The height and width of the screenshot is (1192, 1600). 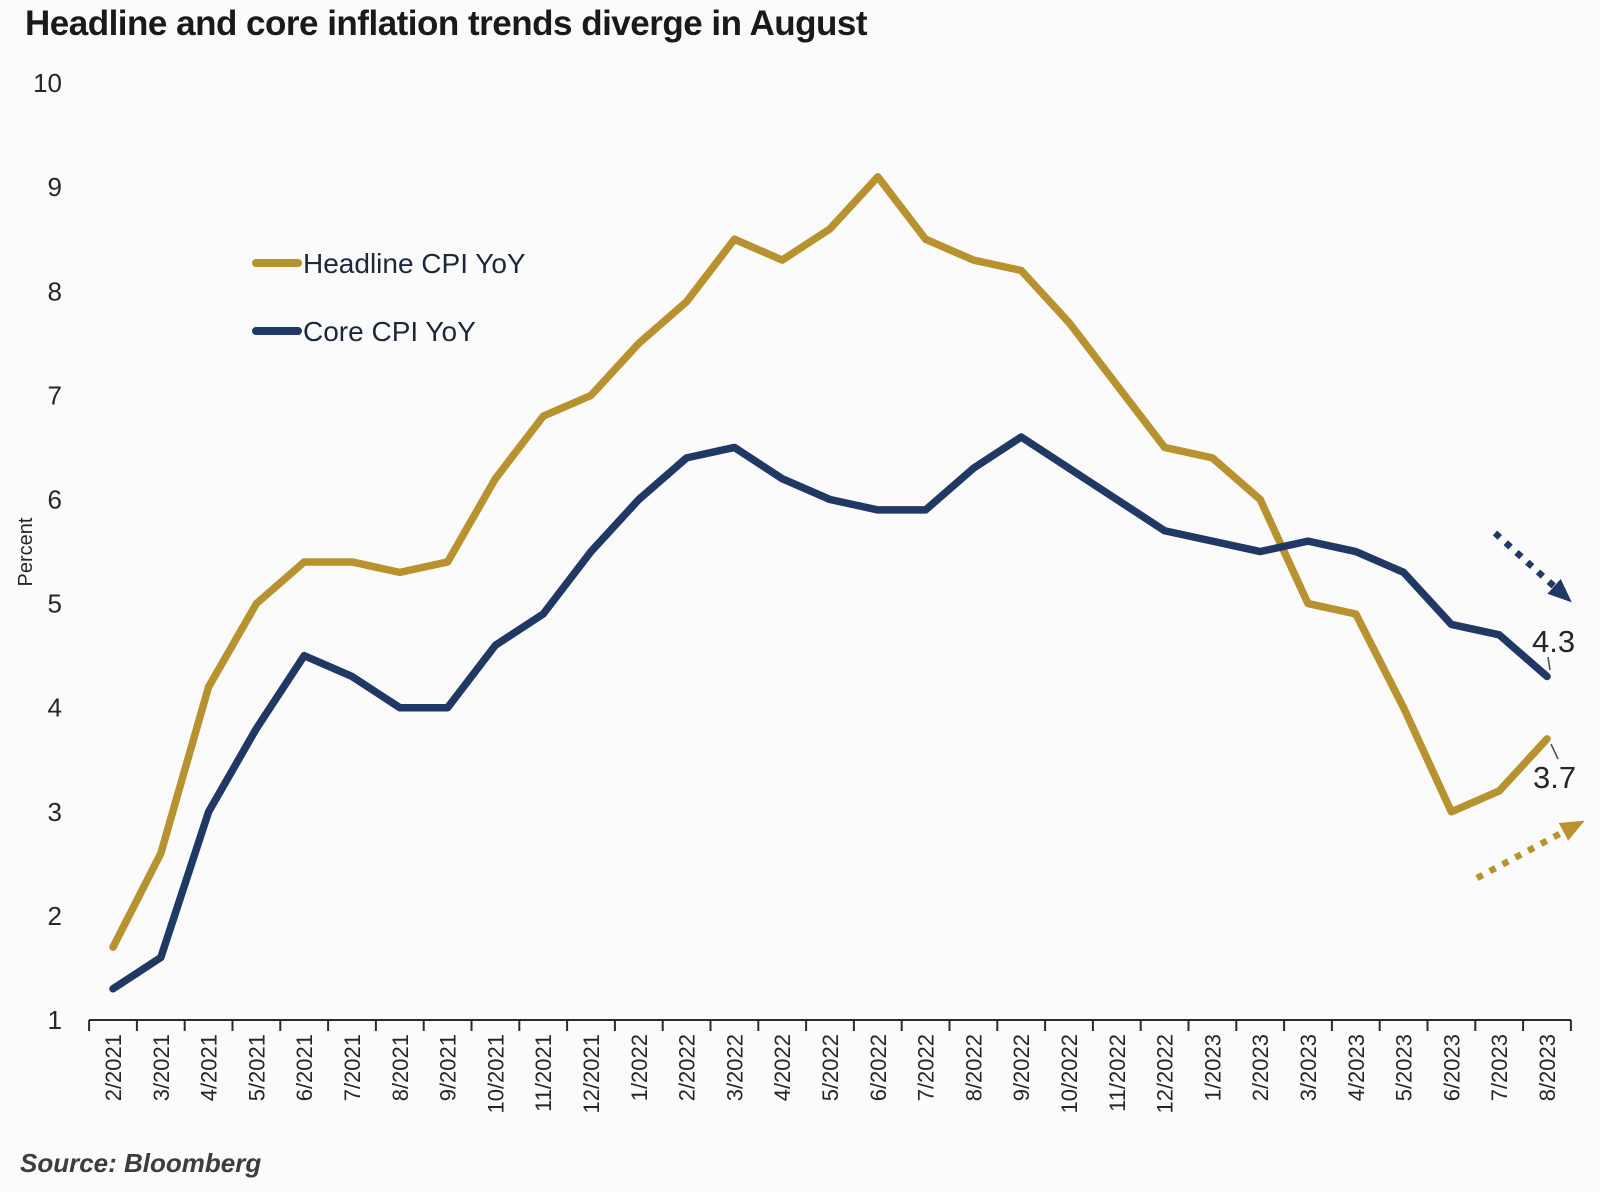 I want to click on y-axis-label: 7, so click(x=55, y=395).